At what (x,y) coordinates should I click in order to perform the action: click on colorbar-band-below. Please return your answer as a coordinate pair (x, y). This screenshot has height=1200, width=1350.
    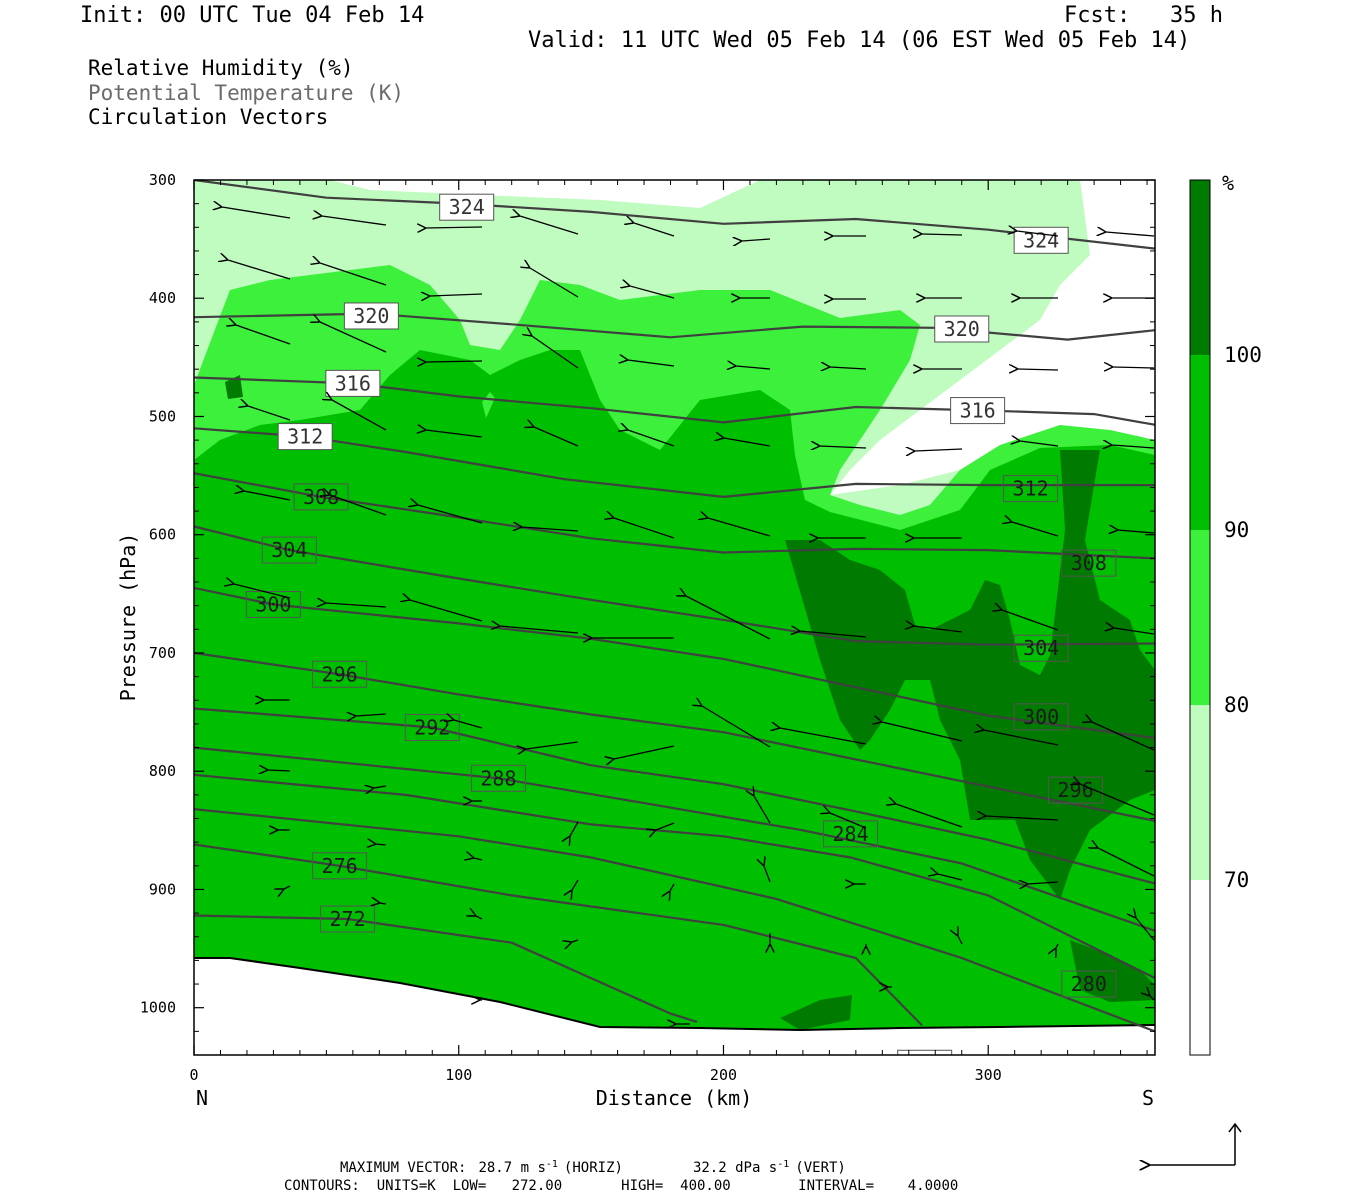
    Looking at the image, I should click on (1200, 967).